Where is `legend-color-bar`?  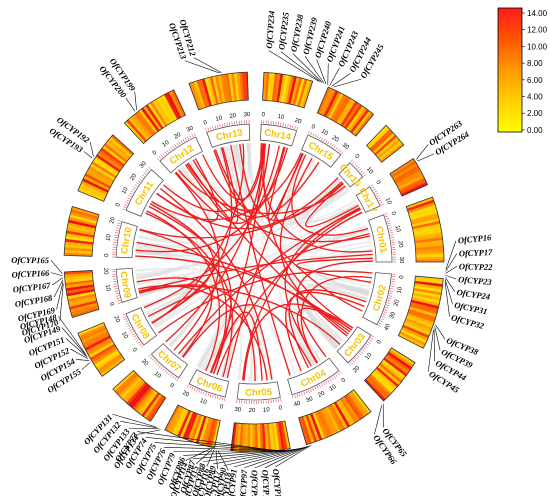 legend-color-bar is located at coordinates (510, 70).